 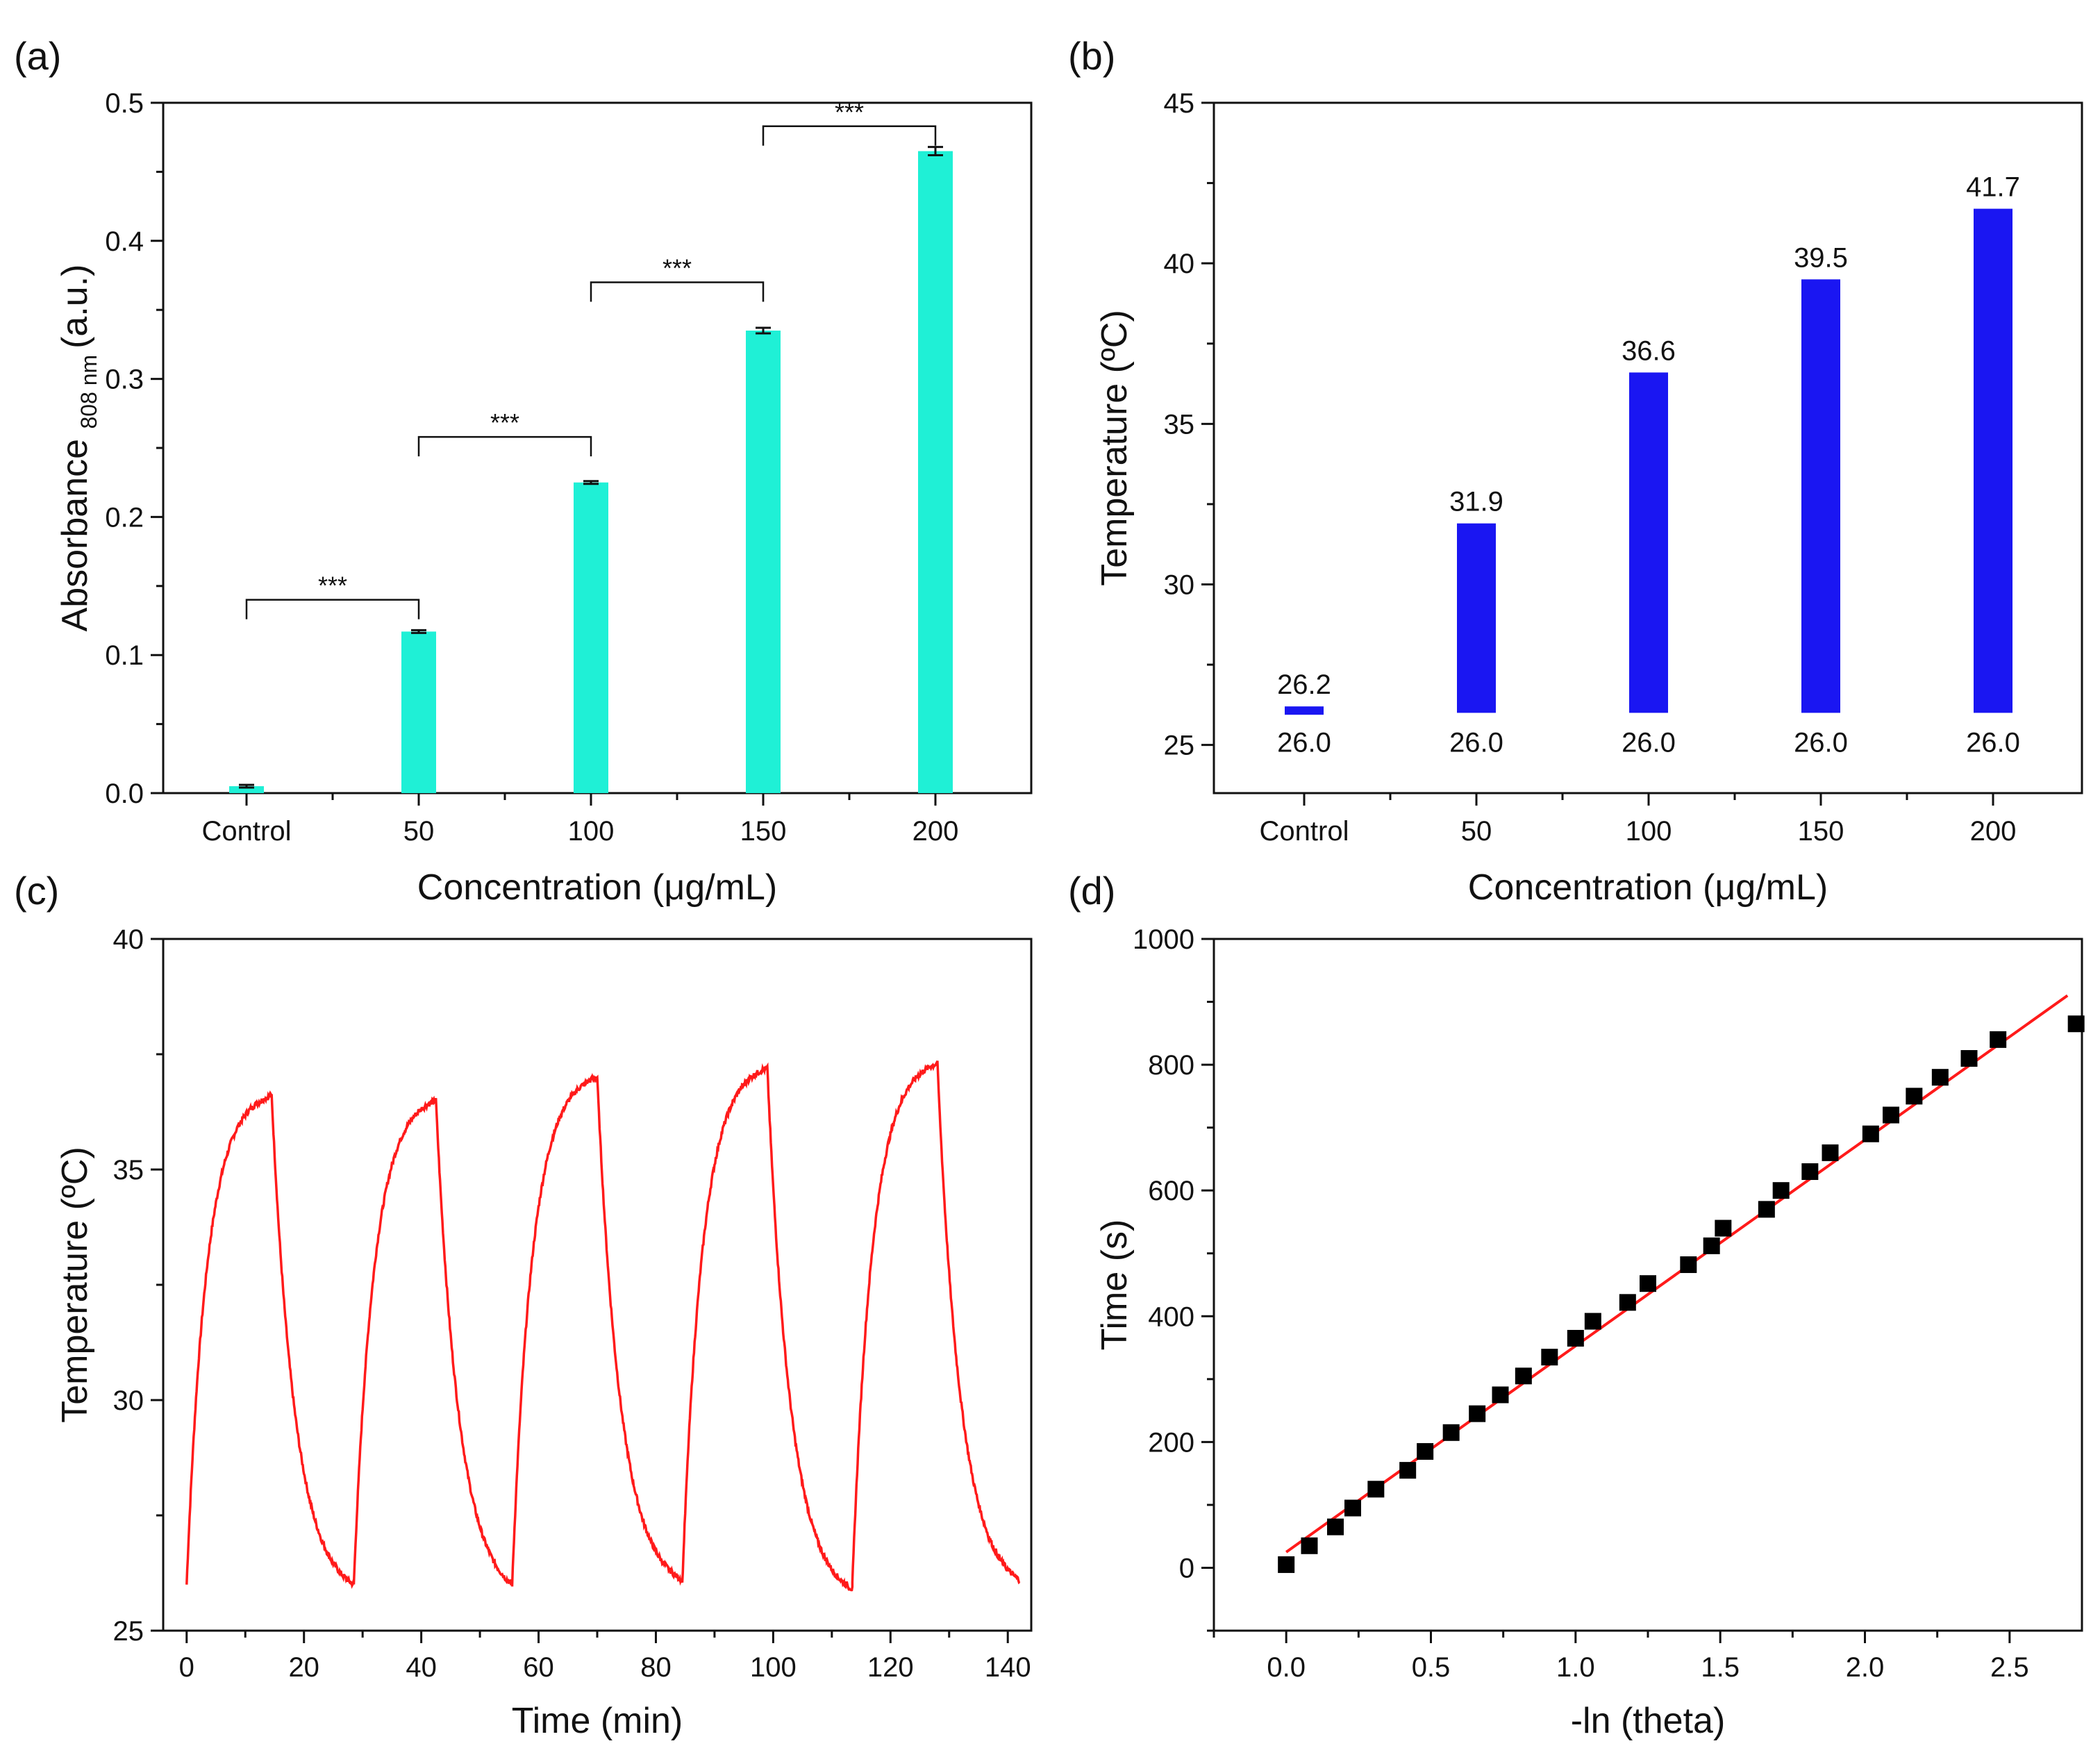 I want to click on x-tick-label-c: 40, so click(x=421, y=1667).